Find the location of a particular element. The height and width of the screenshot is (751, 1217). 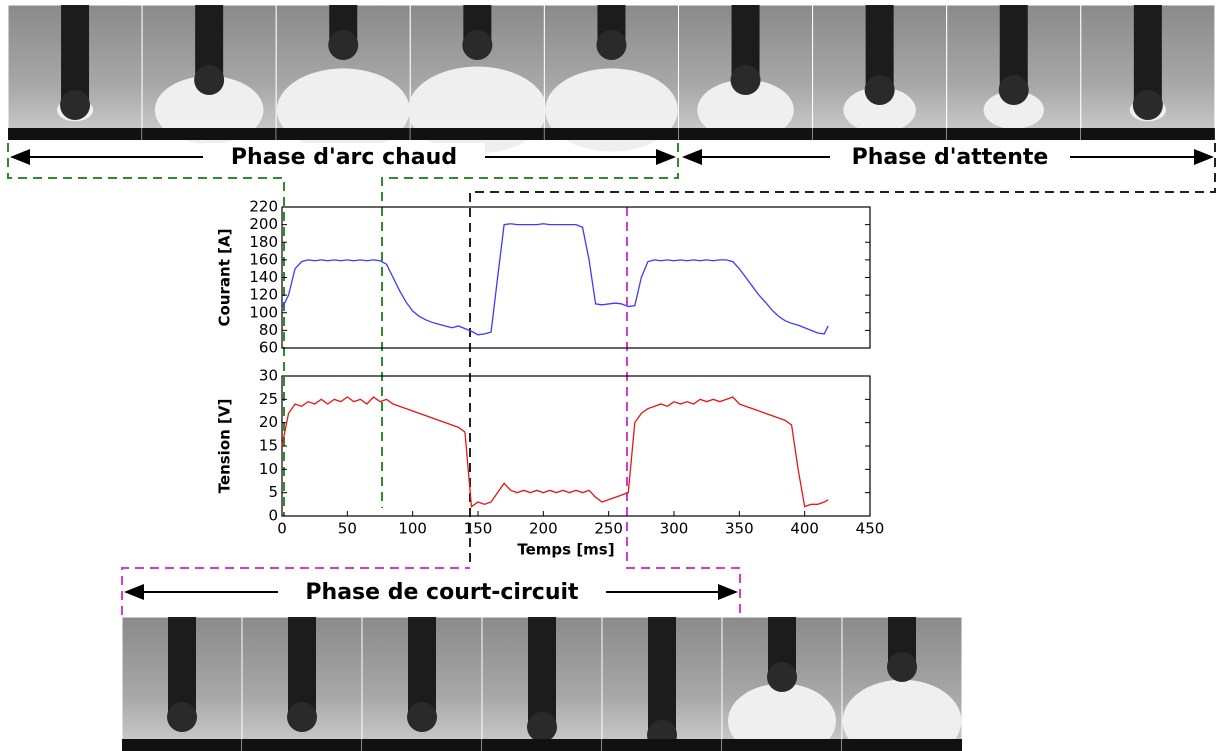

y-tick-label: 5 is located at coordinates (273, 492).